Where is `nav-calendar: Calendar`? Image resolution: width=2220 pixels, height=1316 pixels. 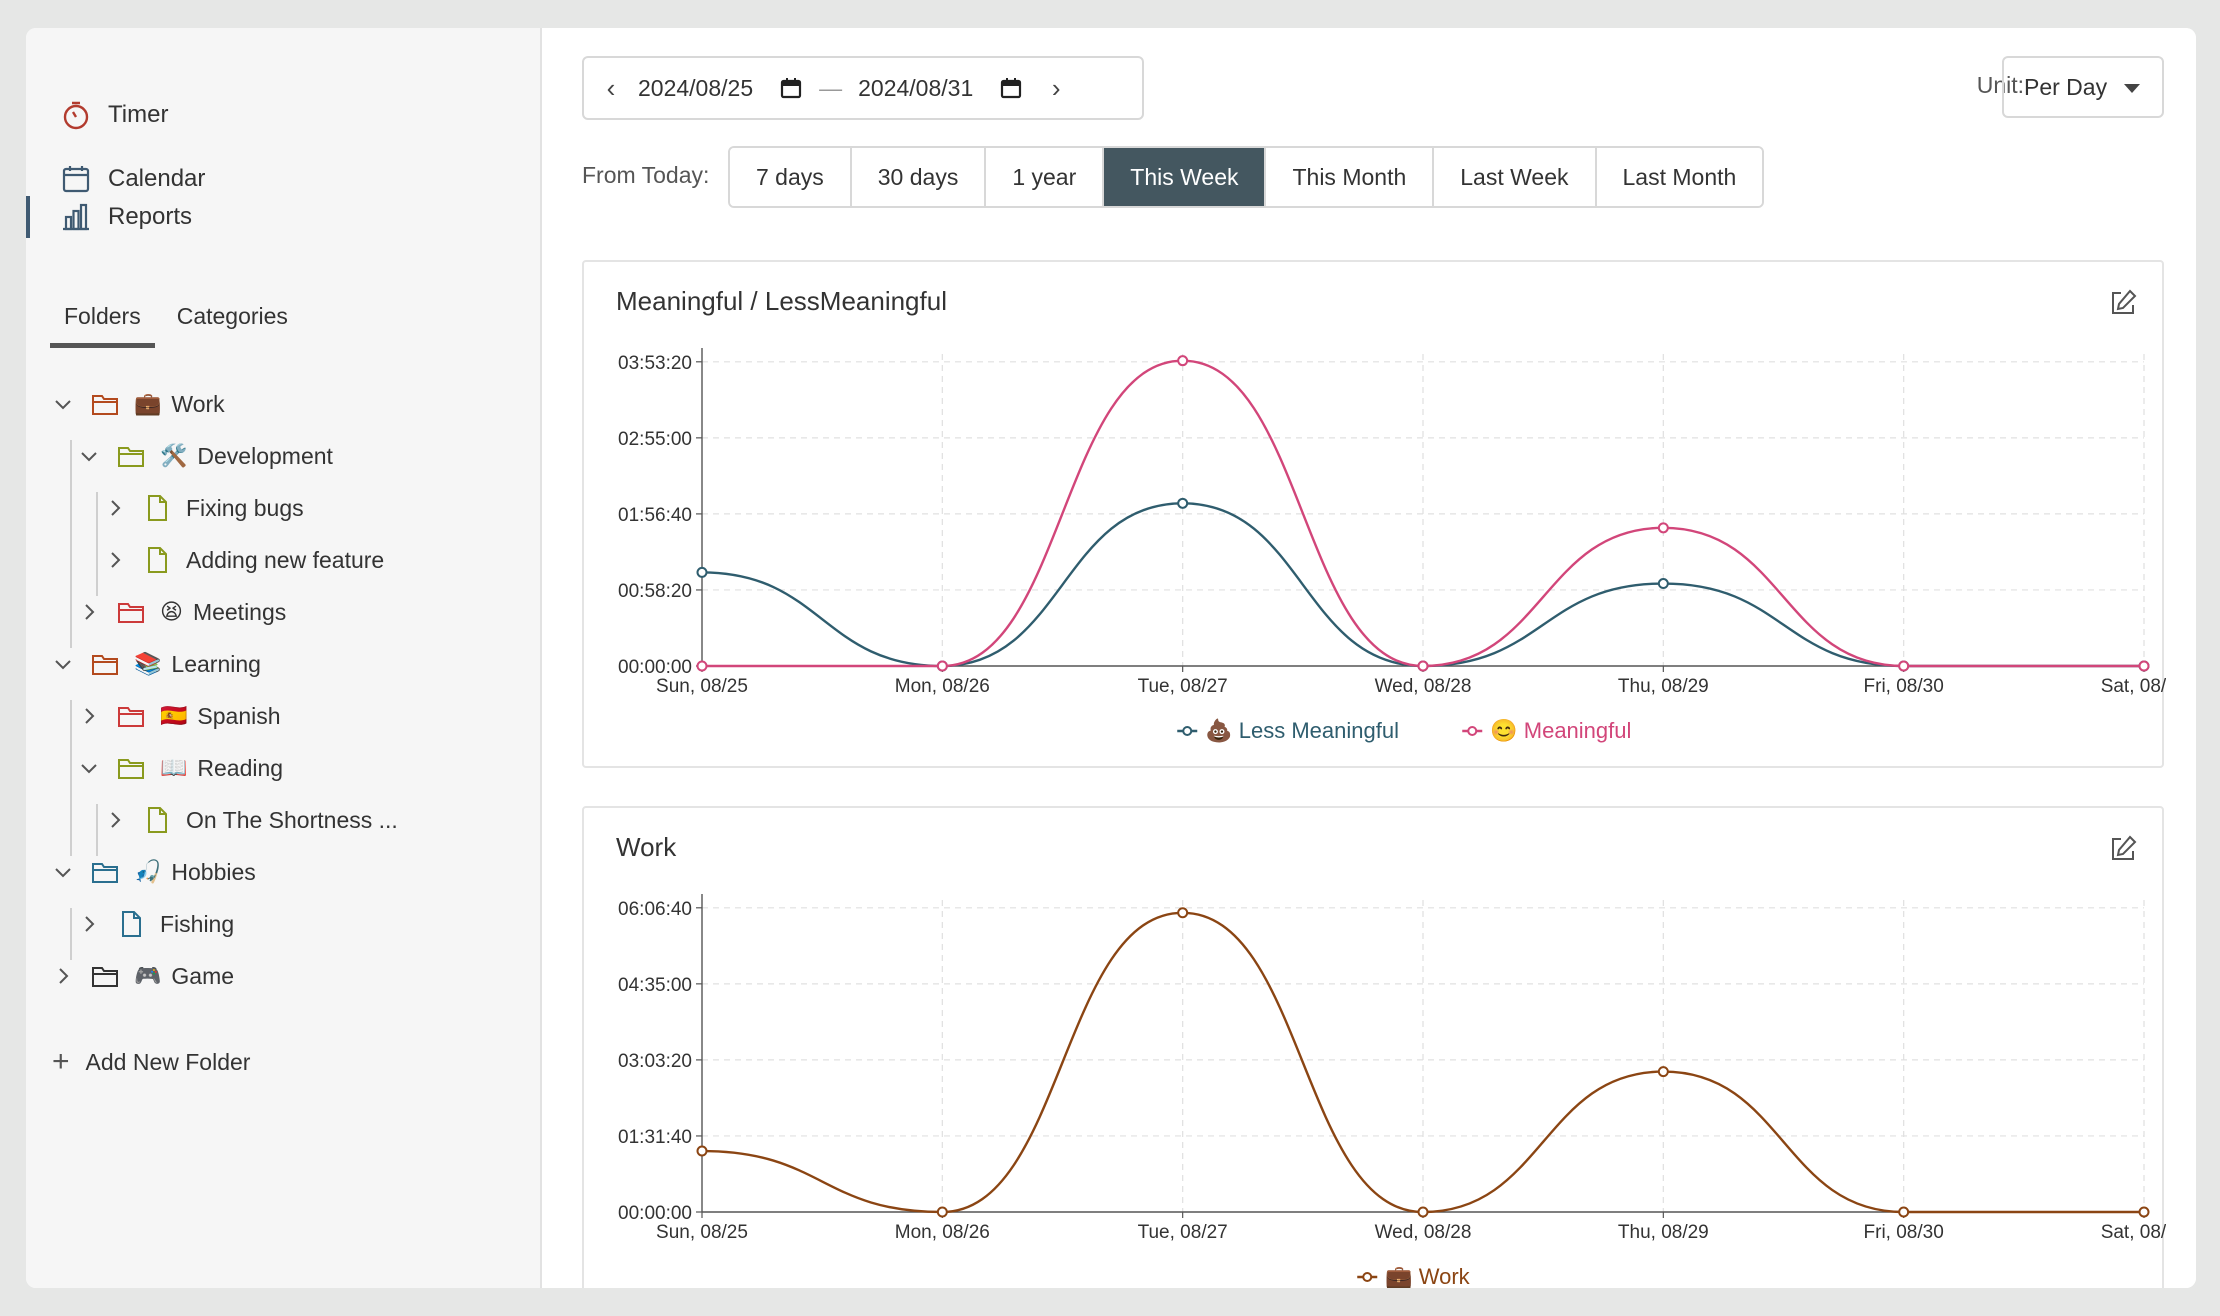 nav-calendar: Calendar is located at coordinates (132, 179).